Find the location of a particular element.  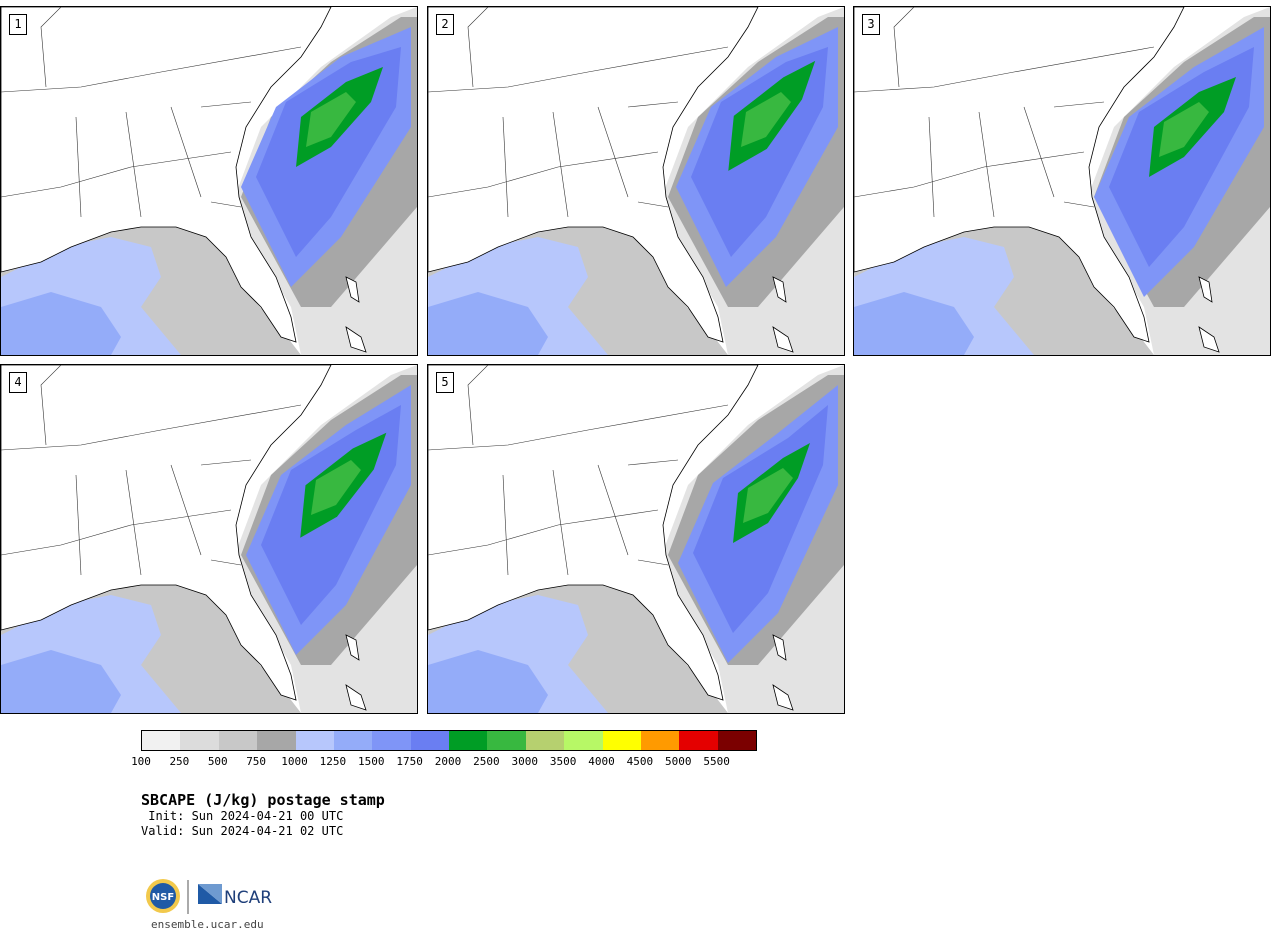

colorbar-tick-label: 4500 is located at coordinates (640, 761).